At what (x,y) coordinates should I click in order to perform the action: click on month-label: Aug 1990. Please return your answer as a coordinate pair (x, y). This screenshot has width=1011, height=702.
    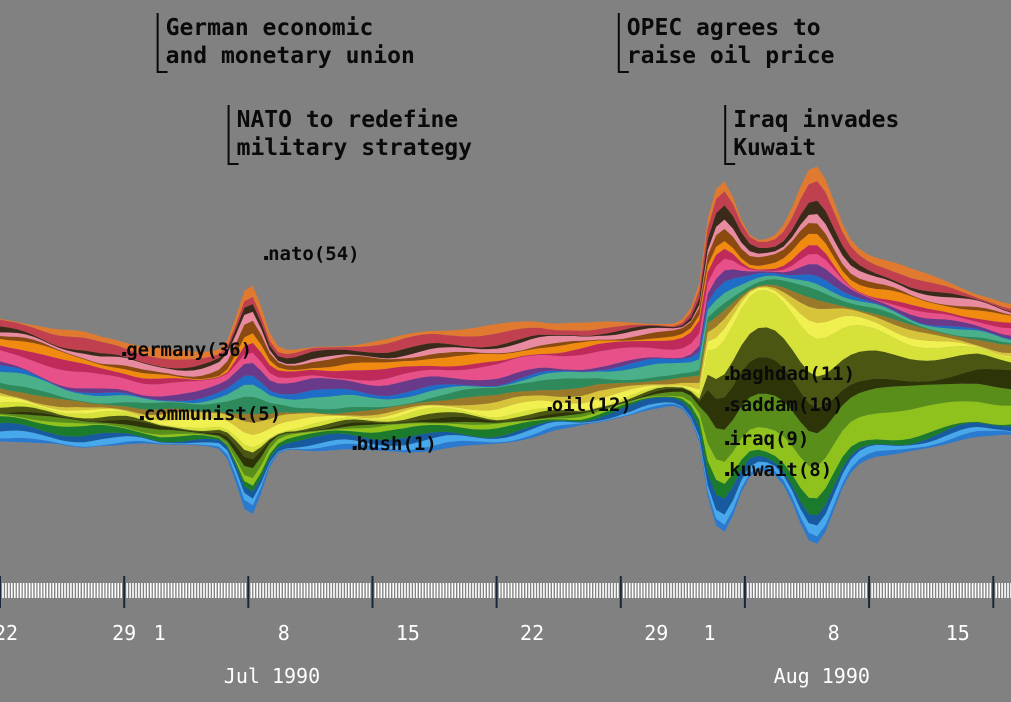
    Looking at the image, I should click on (822, 676).